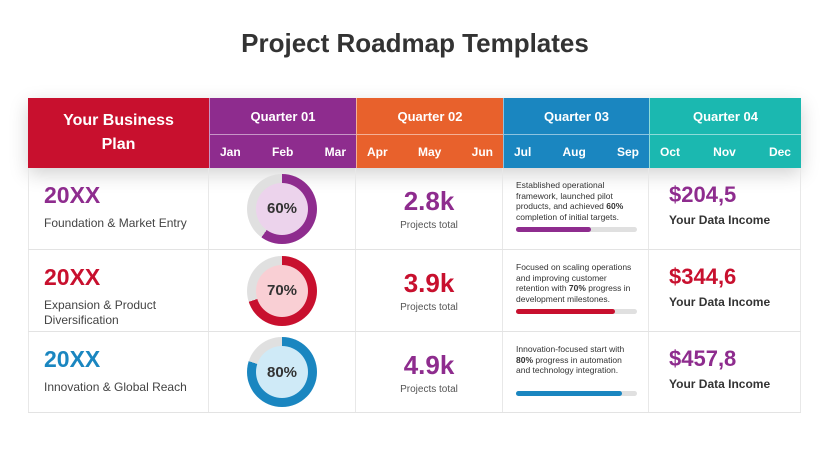 This screenshot has width=830, height=466. I want to click on quarter-04-months: Oct Nov Dec, so click(725, 151).